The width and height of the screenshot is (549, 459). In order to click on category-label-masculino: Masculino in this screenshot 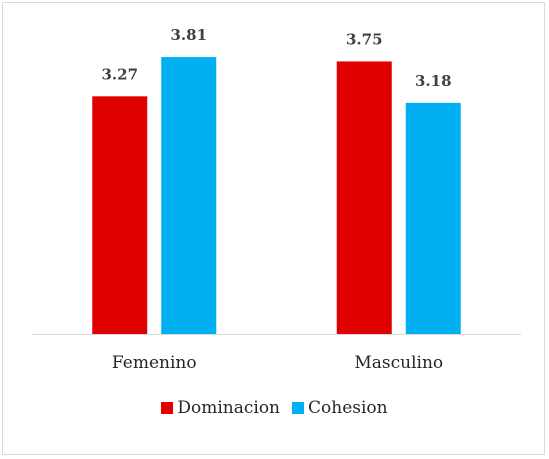, I will do `click(398, 363)`.